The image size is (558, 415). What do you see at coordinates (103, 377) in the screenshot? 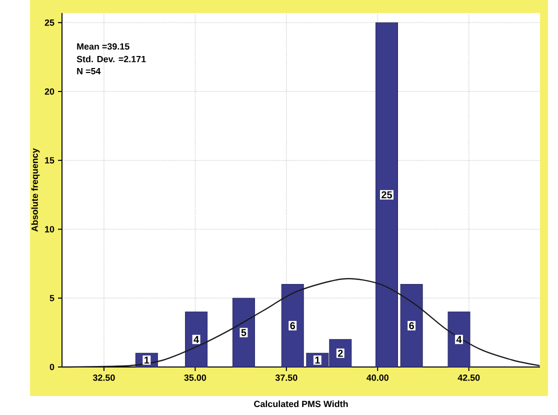
I see `x-tick-label: 32.50` at bounding box center [103, 377].